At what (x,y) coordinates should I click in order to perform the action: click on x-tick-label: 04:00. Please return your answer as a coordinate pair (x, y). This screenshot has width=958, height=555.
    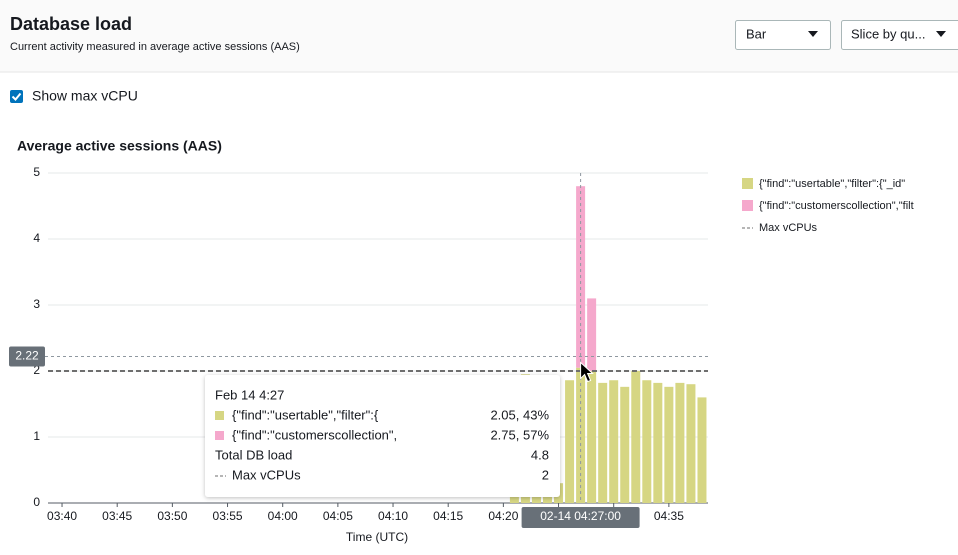
    Looking at the image, I should click on (283, 516).